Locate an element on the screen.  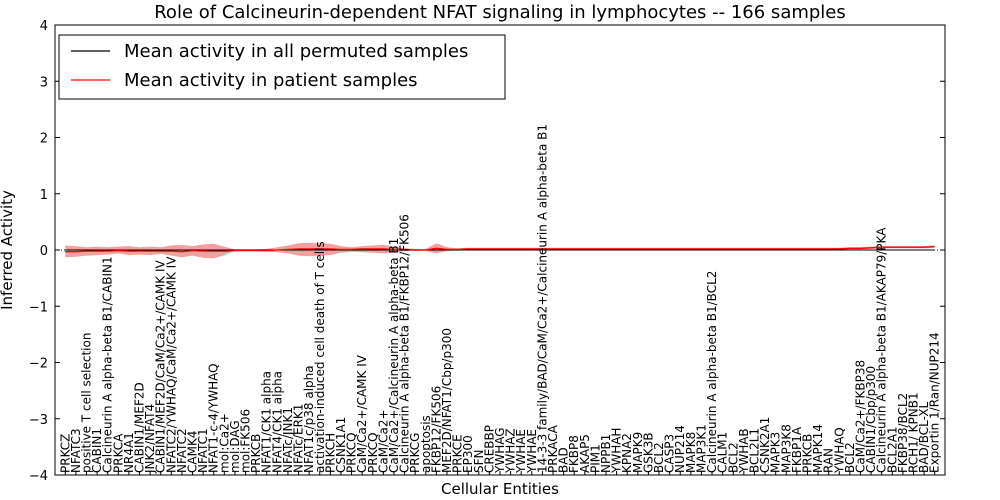
x-tick-label: AKAP5 is located at coordinates (585, 453).